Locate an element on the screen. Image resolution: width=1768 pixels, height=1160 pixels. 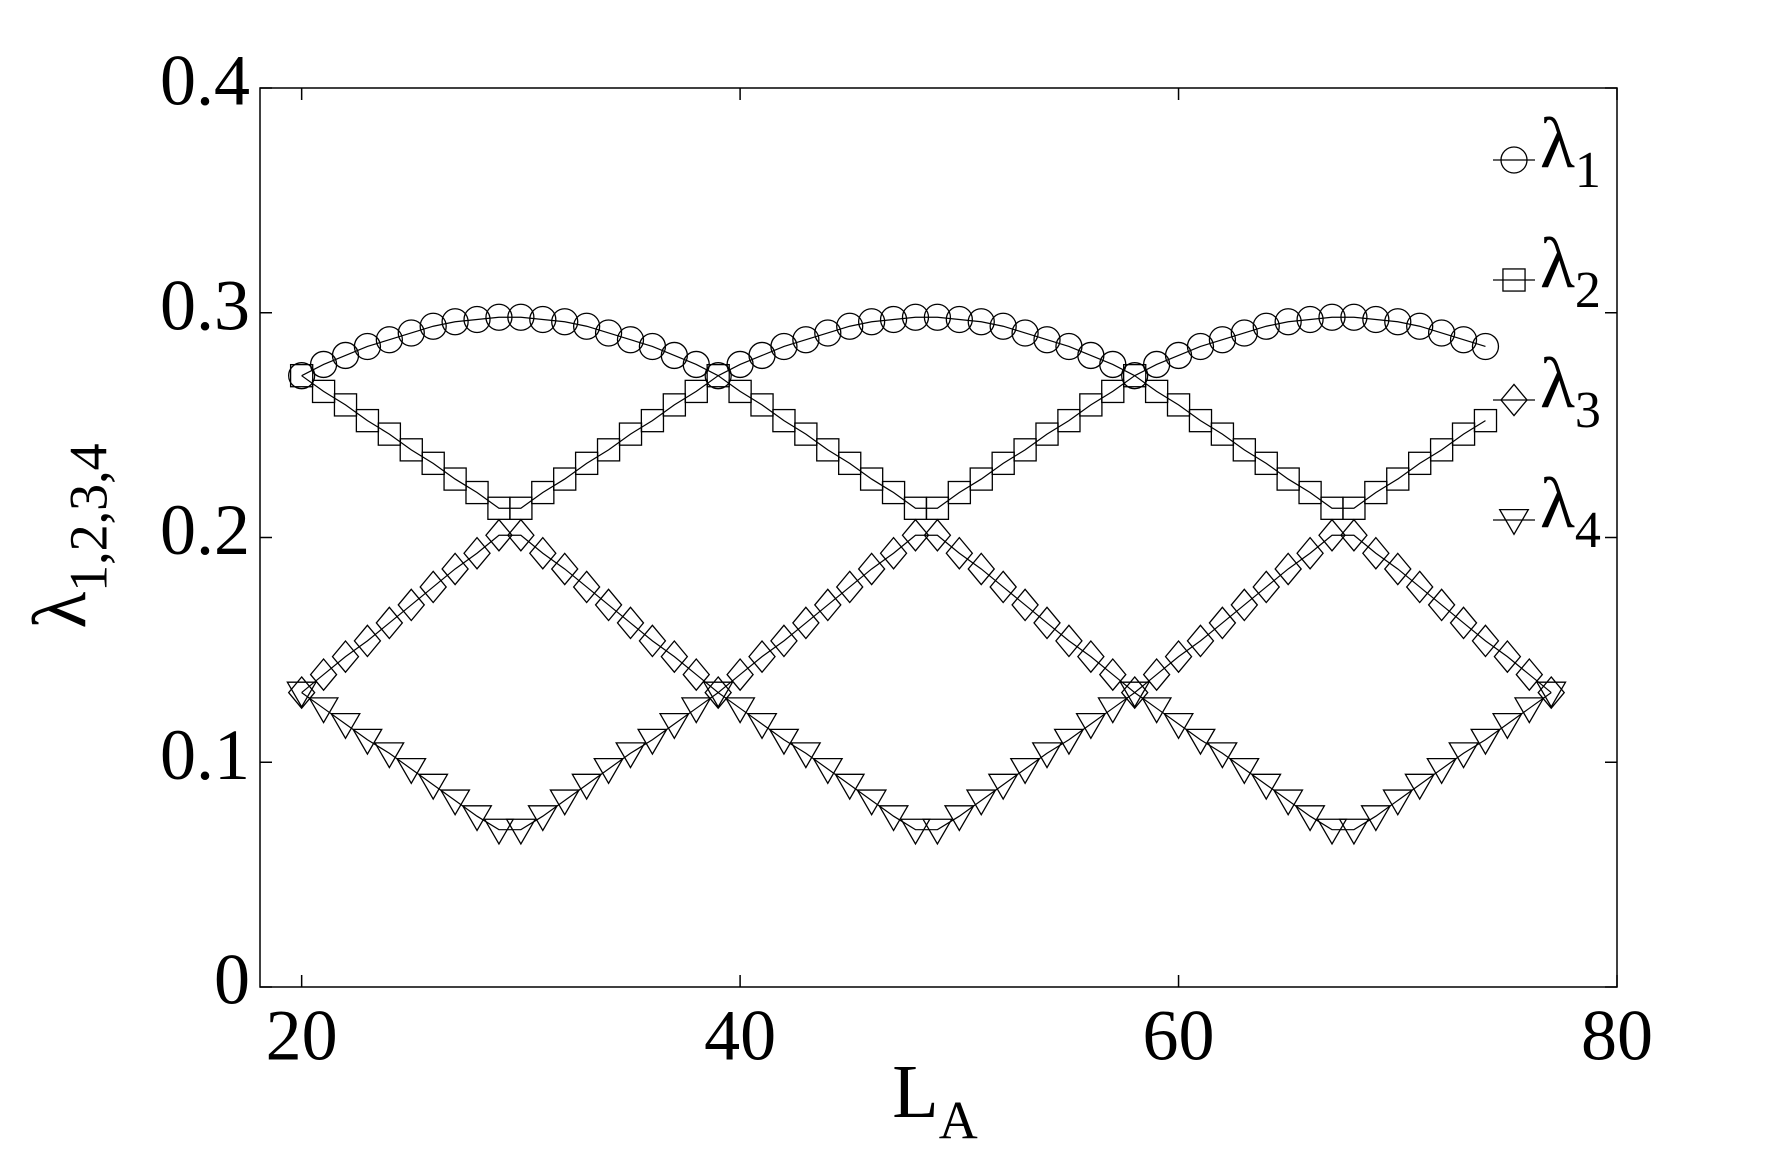
x-tick-label: 40 is located at coordinates (740, 1036).